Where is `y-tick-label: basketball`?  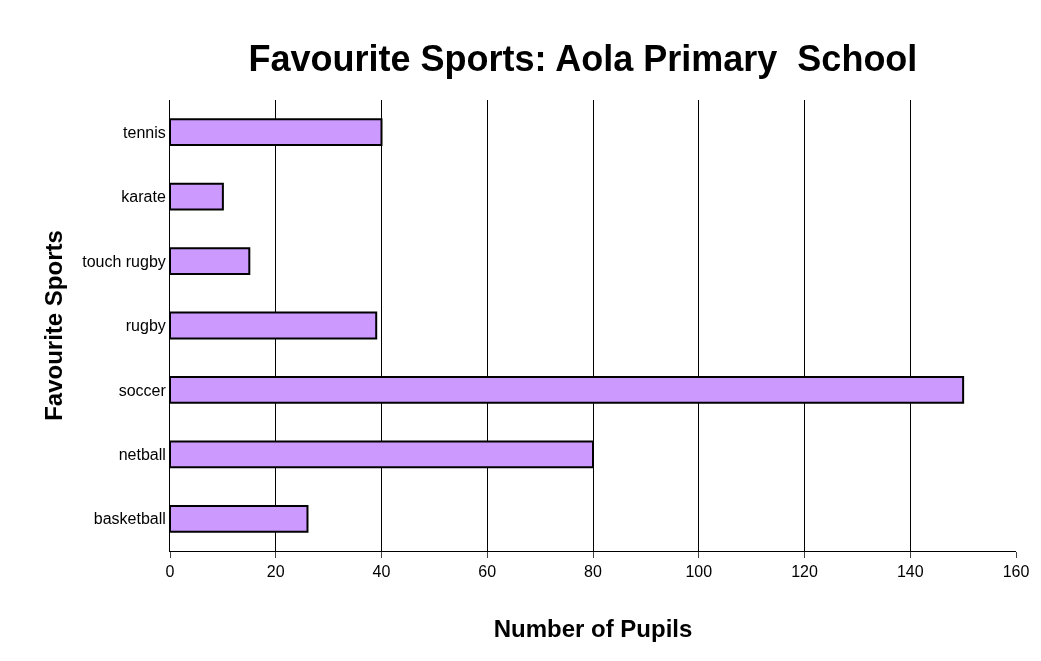 y-tick-label: basketball is located at coordinates (129, 519).